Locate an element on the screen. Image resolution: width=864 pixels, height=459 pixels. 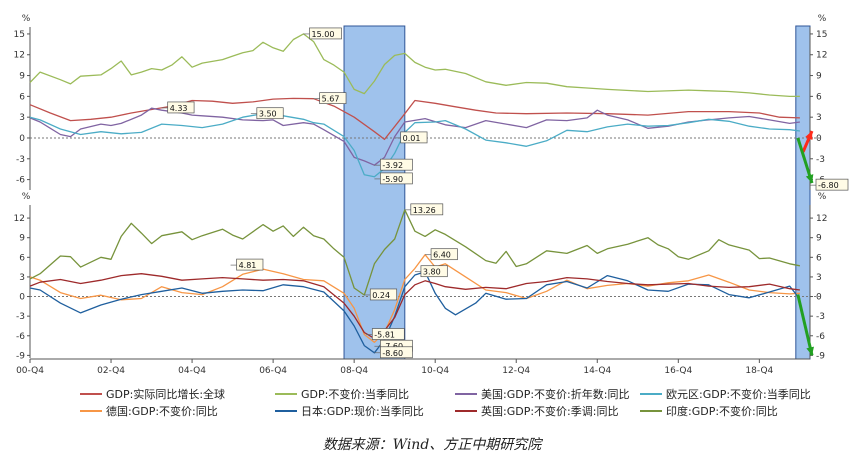
legend-label: GDP:不变价:当季同比 is located at coordinates (355, 394).